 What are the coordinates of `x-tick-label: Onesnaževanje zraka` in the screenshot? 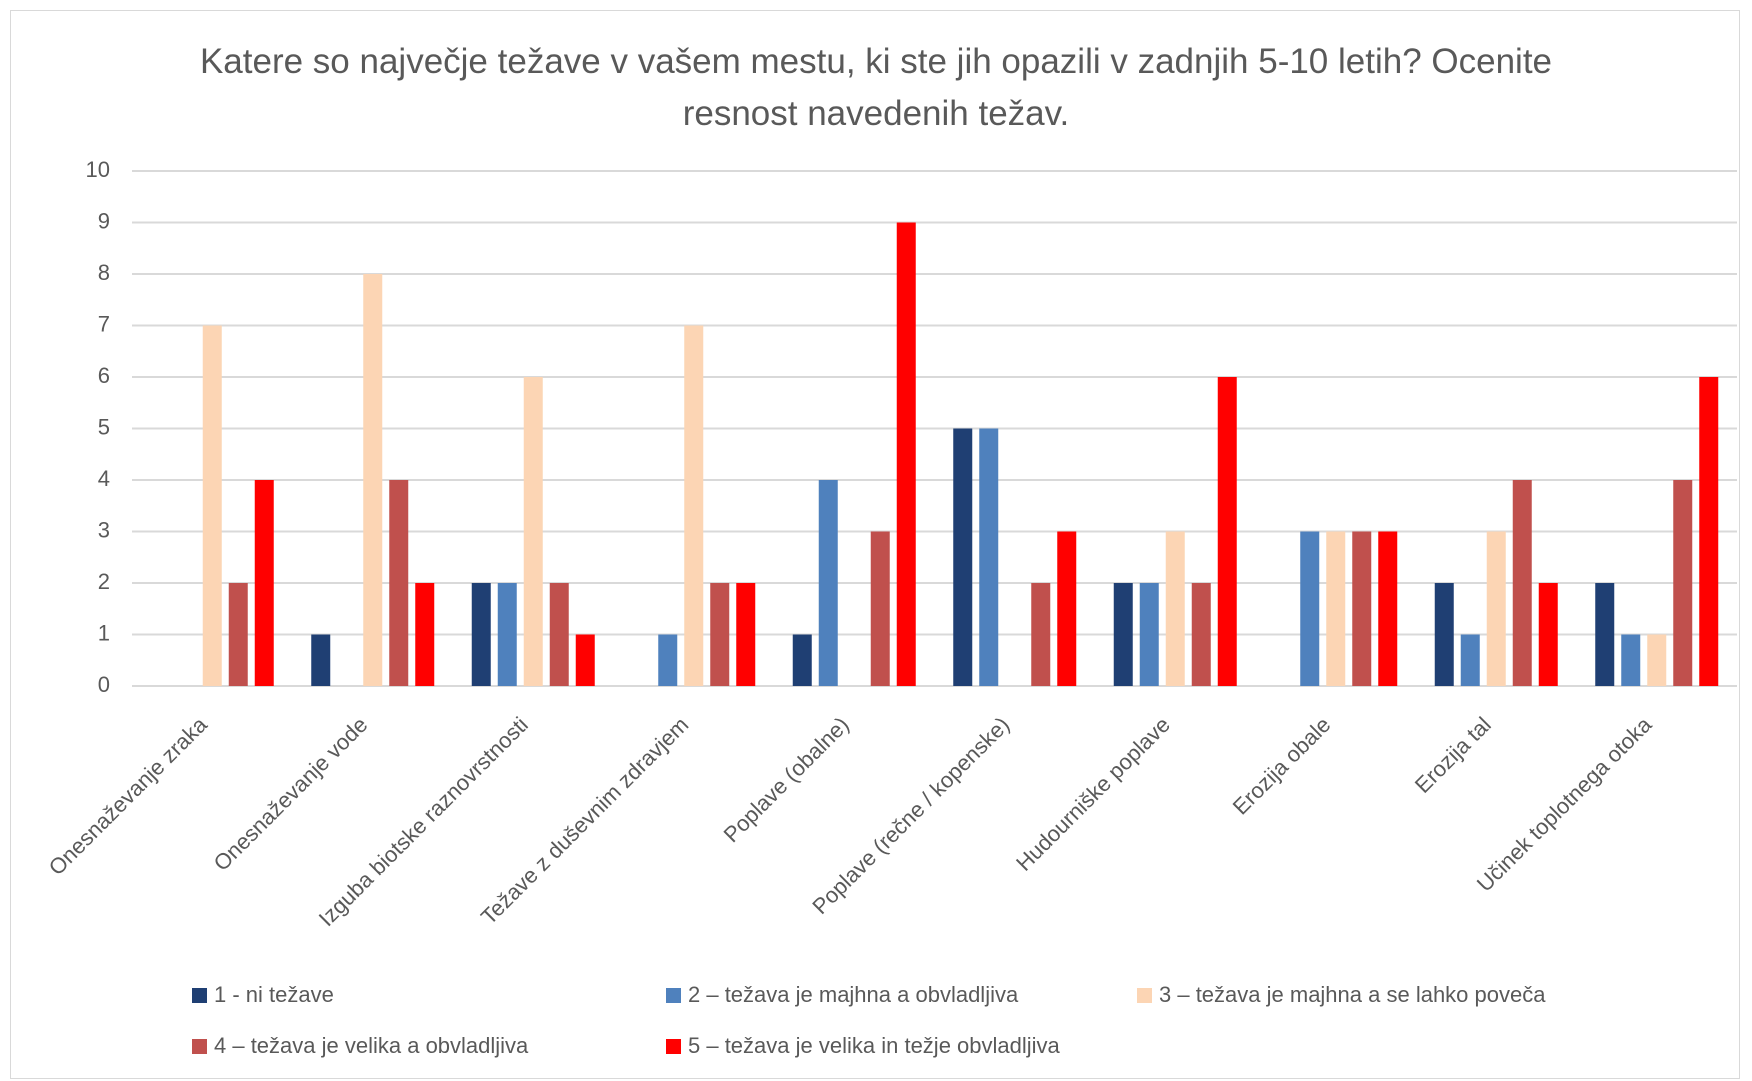 It's located at (128, 795).